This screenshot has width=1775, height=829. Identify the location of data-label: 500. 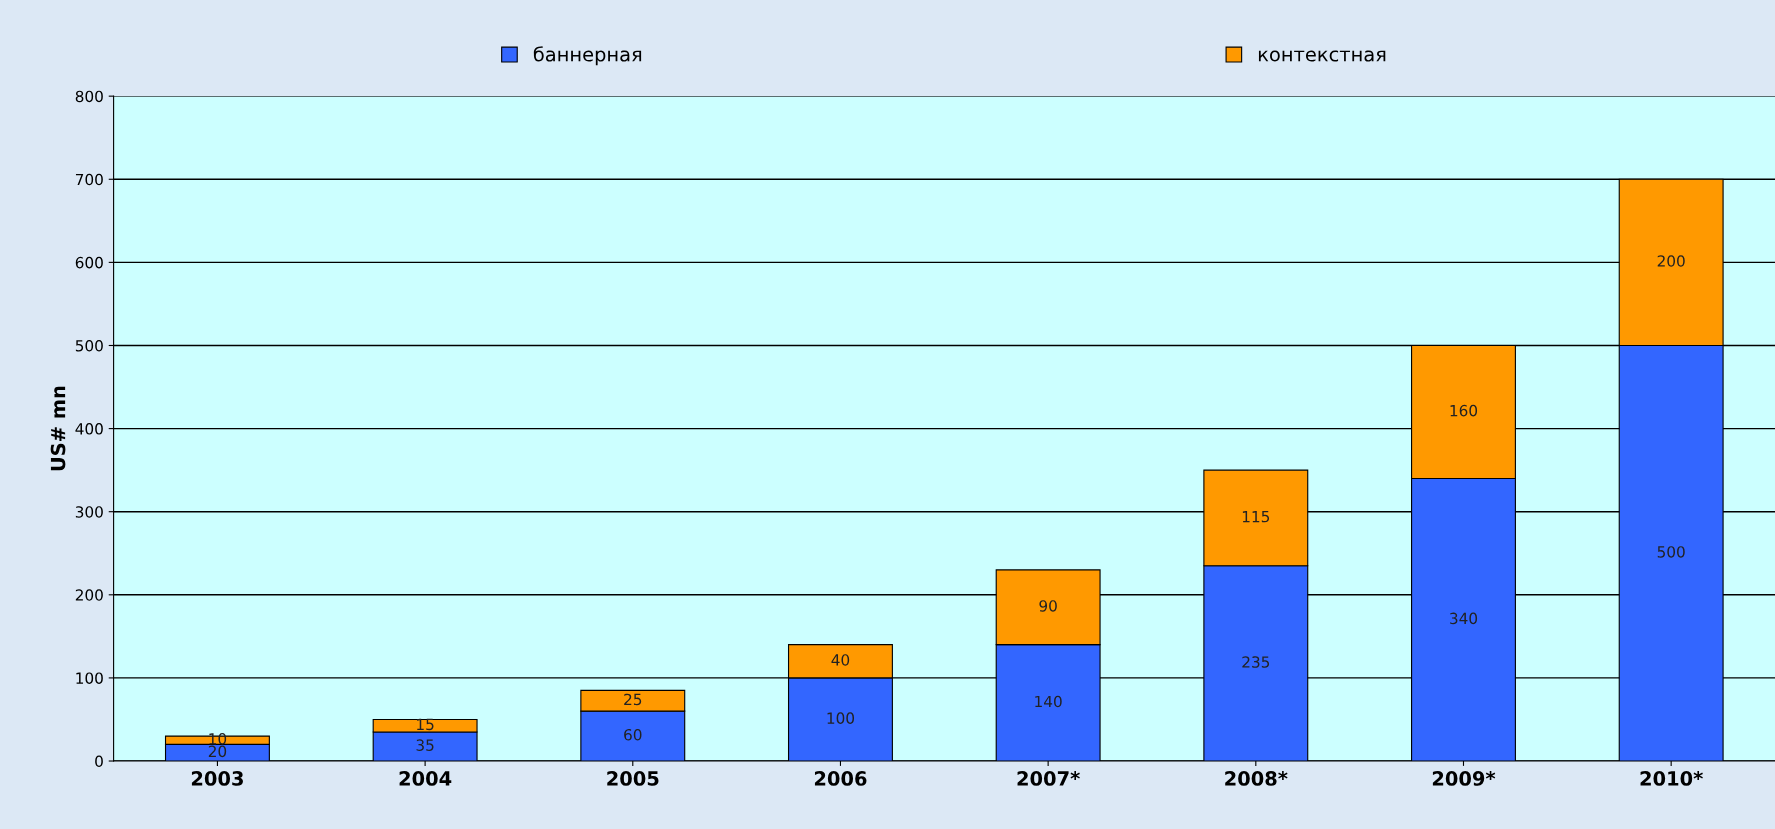
(1671, 552).